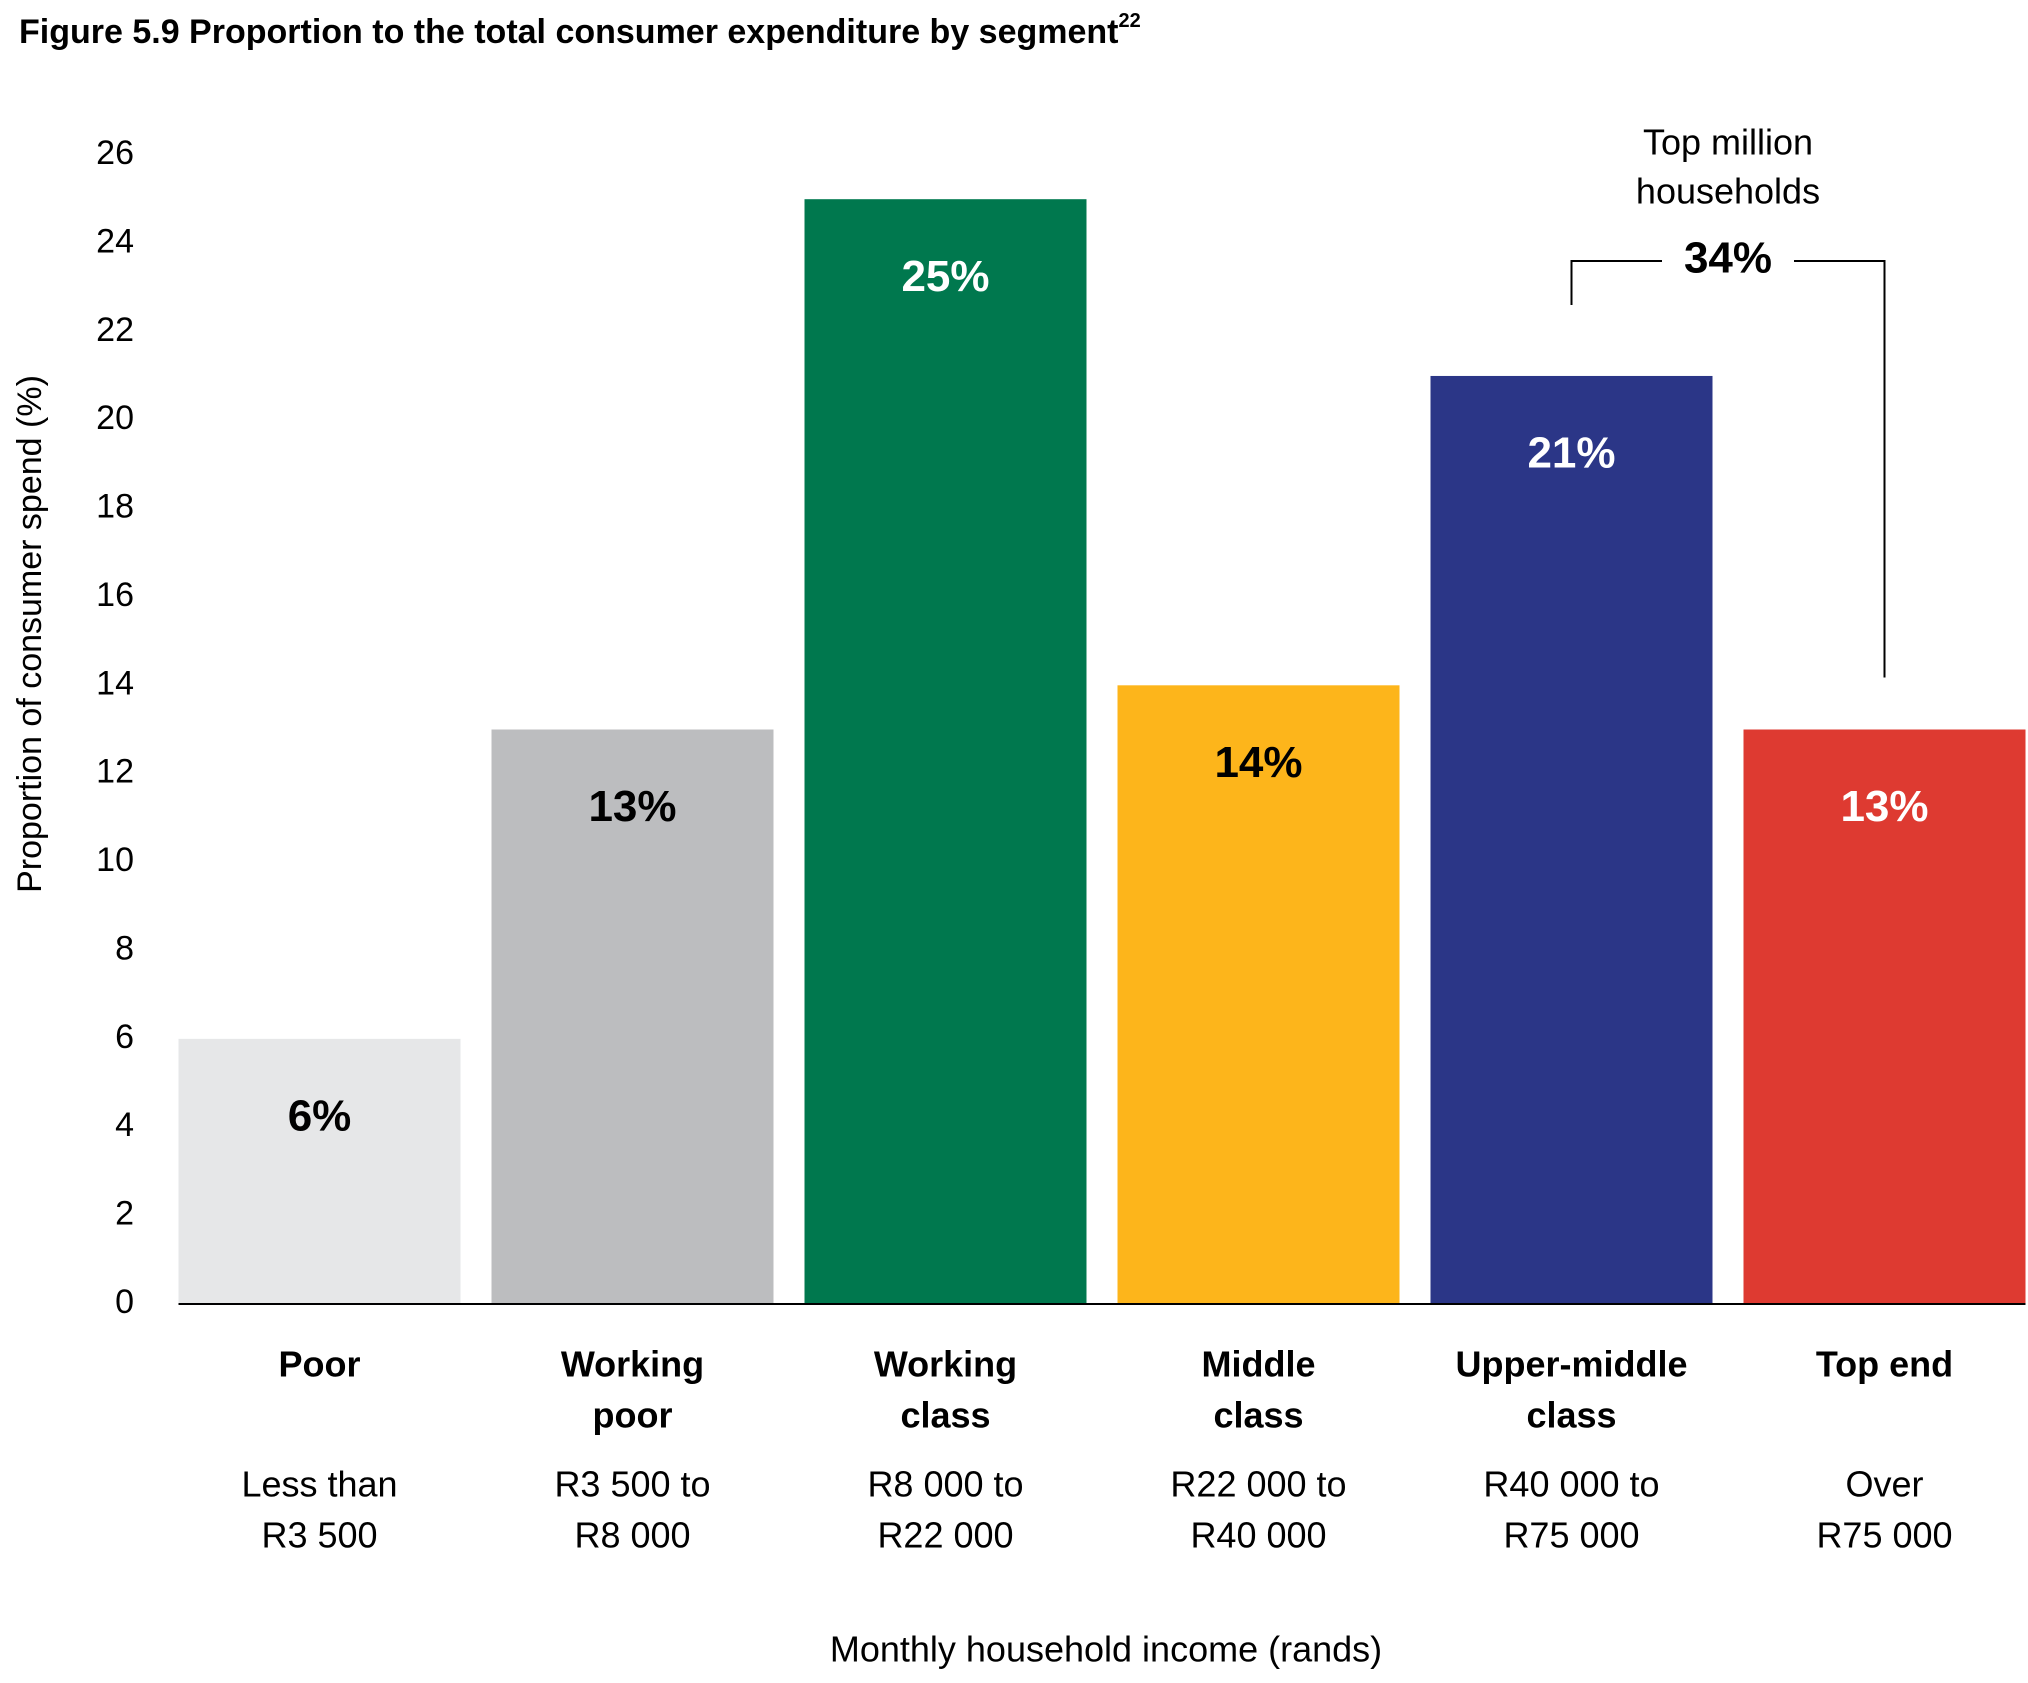  What do you see at coordinates (115, 860) in the screenshot?
I see `y-tick-label: 10` at bounding box center [115, 860].